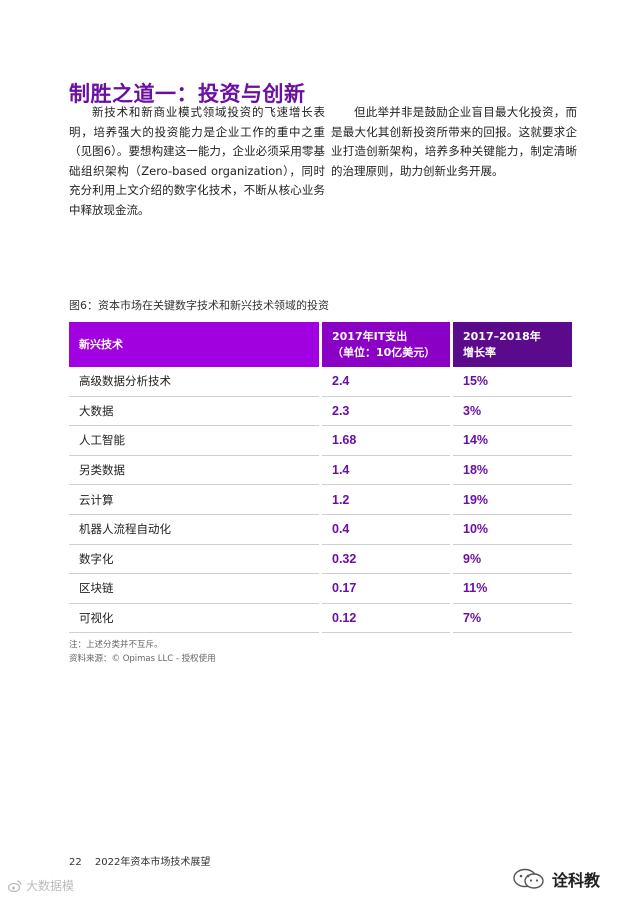 The image size is (640, 905). Describe the element at coordinates (199, 305) in the screenshot. I see `figure-caption: 图6：资本市场在关键数字技术和新兴技术领域的投资` at that location.